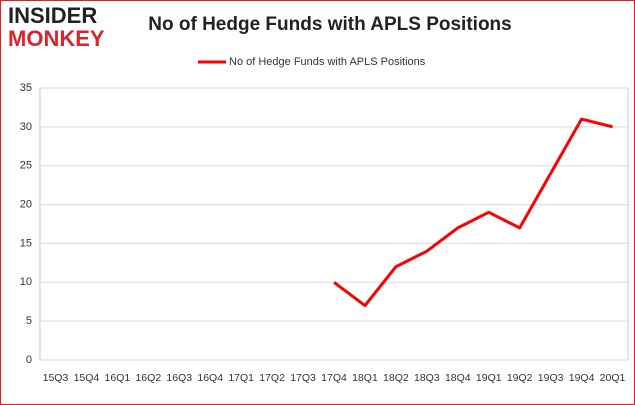 The image size is (635, 405). Describe the element at coordinates (396, 378) in the screenshot. I see `x-tick-label: 18Q2` at that location.